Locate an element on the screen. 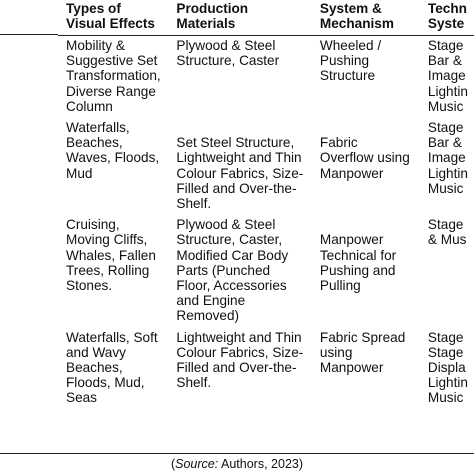 Image resolution: width=474 pixels, height=474 pixels. cell-line: Waves, Floods, is located at coordinates (113, 158).